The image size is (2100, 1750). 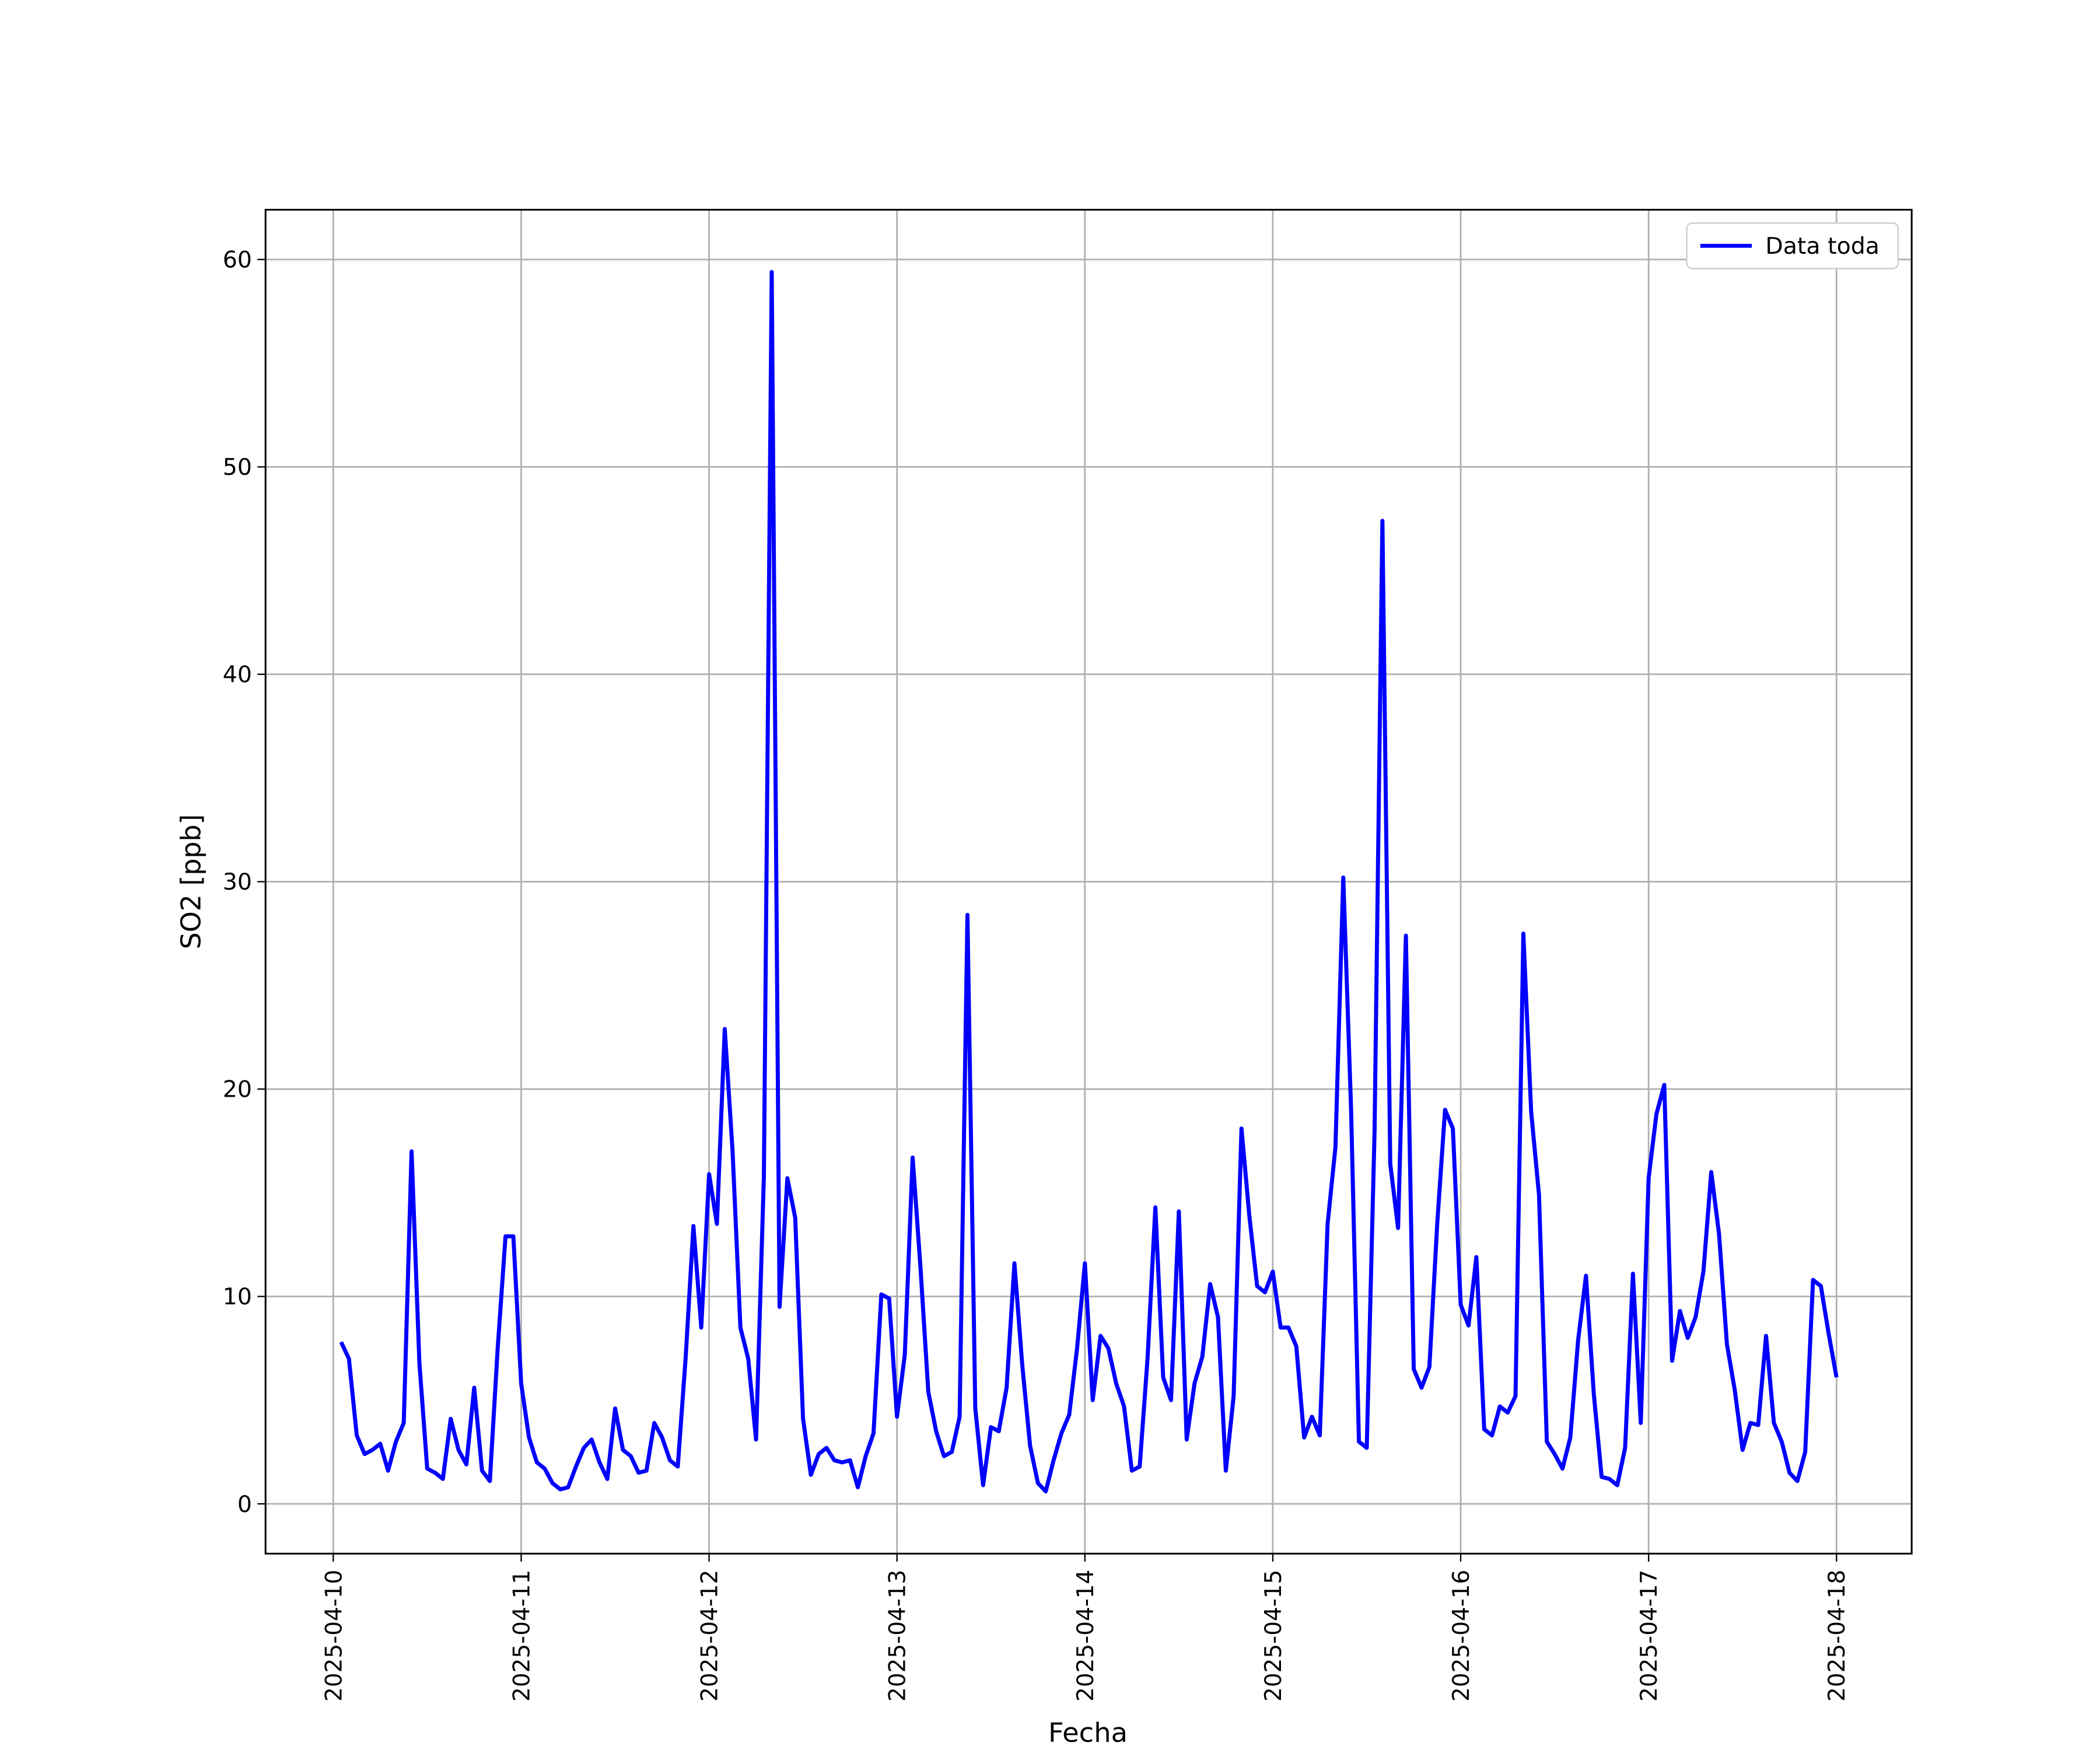 What do you see at coordinates (522, 1636) in the screenshot?
I see `x-tick-label: 2025-04-11` at bounding box center [522, 1636].